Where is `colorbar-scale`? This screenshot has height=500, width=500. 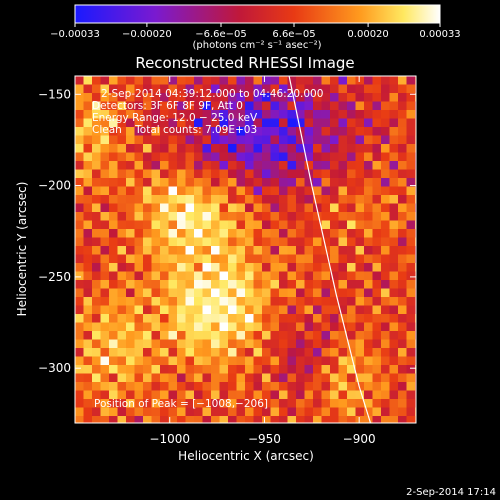 colorbar-scale is located at coordinates (257, 14).